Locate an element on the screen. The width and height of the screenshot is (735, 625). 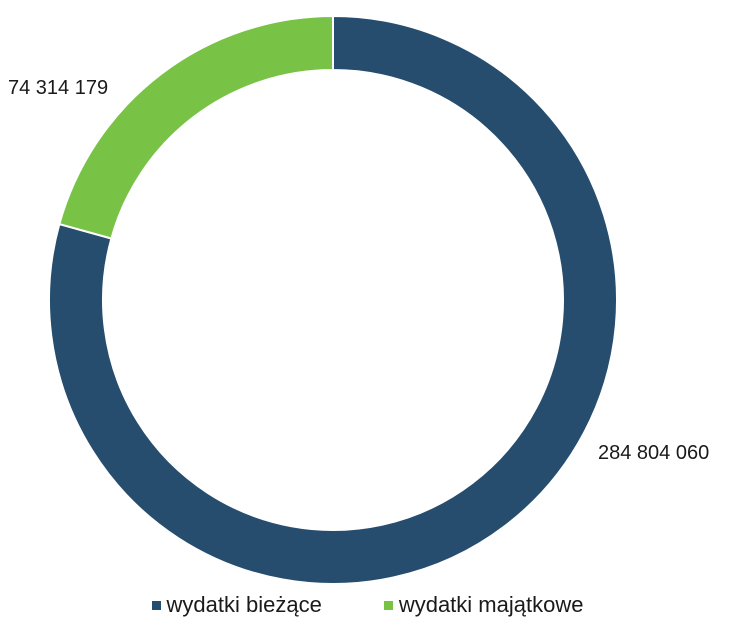
legend-item-wydatki-majatkowe: wydatki majątkowe is located at coordinates (483, 605).